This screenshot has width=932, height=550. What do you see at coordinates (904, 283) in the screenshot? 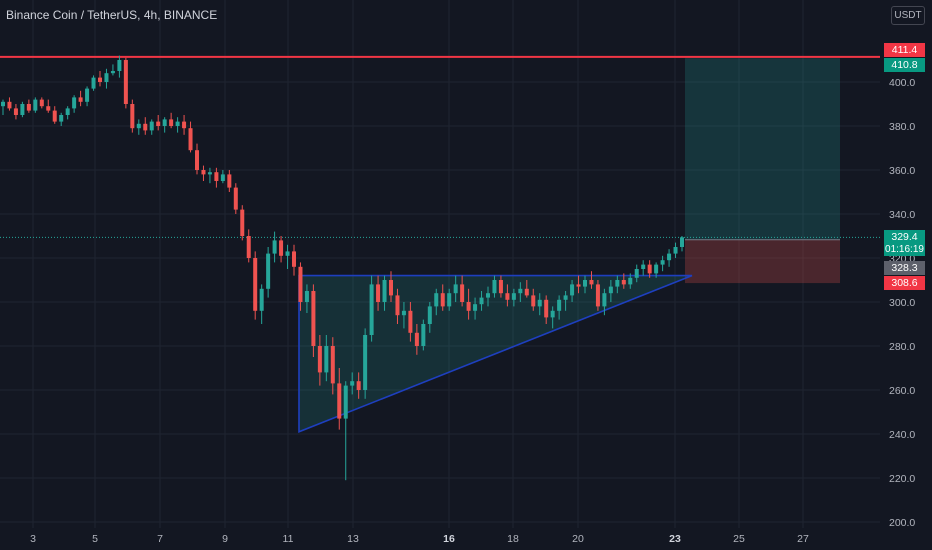
I see `stop-price-tag: 308.6` at bounding box center [904, 283].